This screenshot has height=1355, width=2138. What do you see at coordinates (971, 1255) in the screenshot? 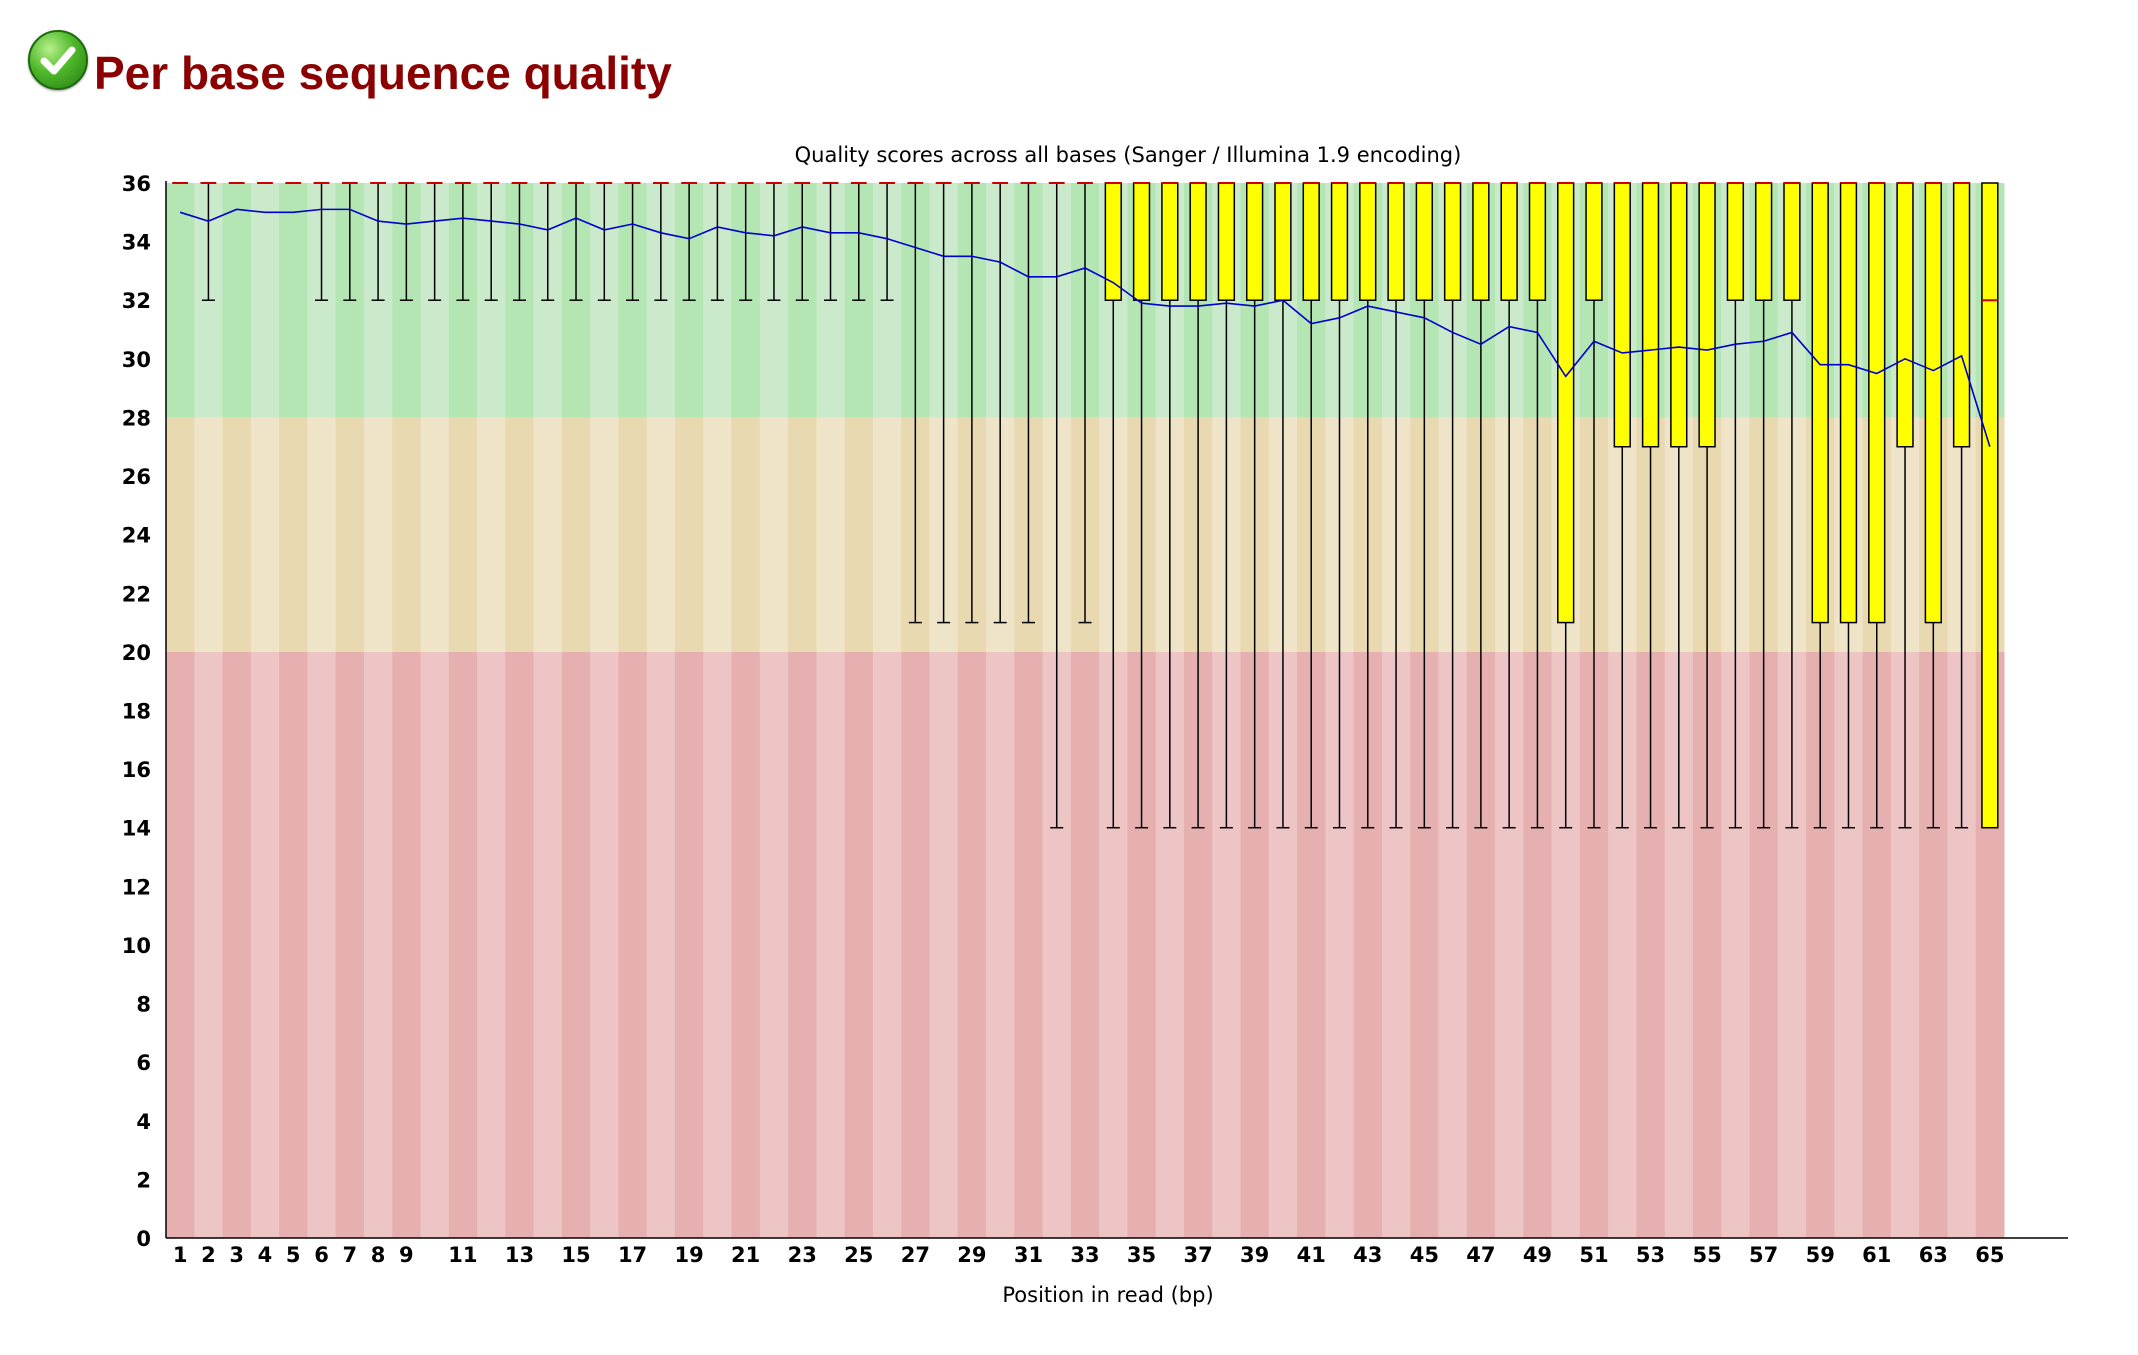
I see `x-tick-label: 29` at bounding box center [971, 1255].